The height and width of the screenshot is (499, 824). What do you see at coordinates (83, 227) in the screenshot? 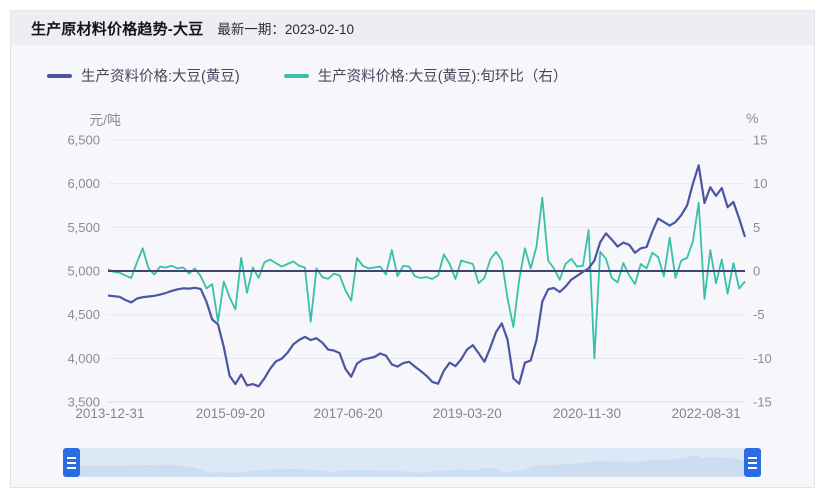
I see `left-axis-tick-label: 5,500` at bounding box center [83, 227].